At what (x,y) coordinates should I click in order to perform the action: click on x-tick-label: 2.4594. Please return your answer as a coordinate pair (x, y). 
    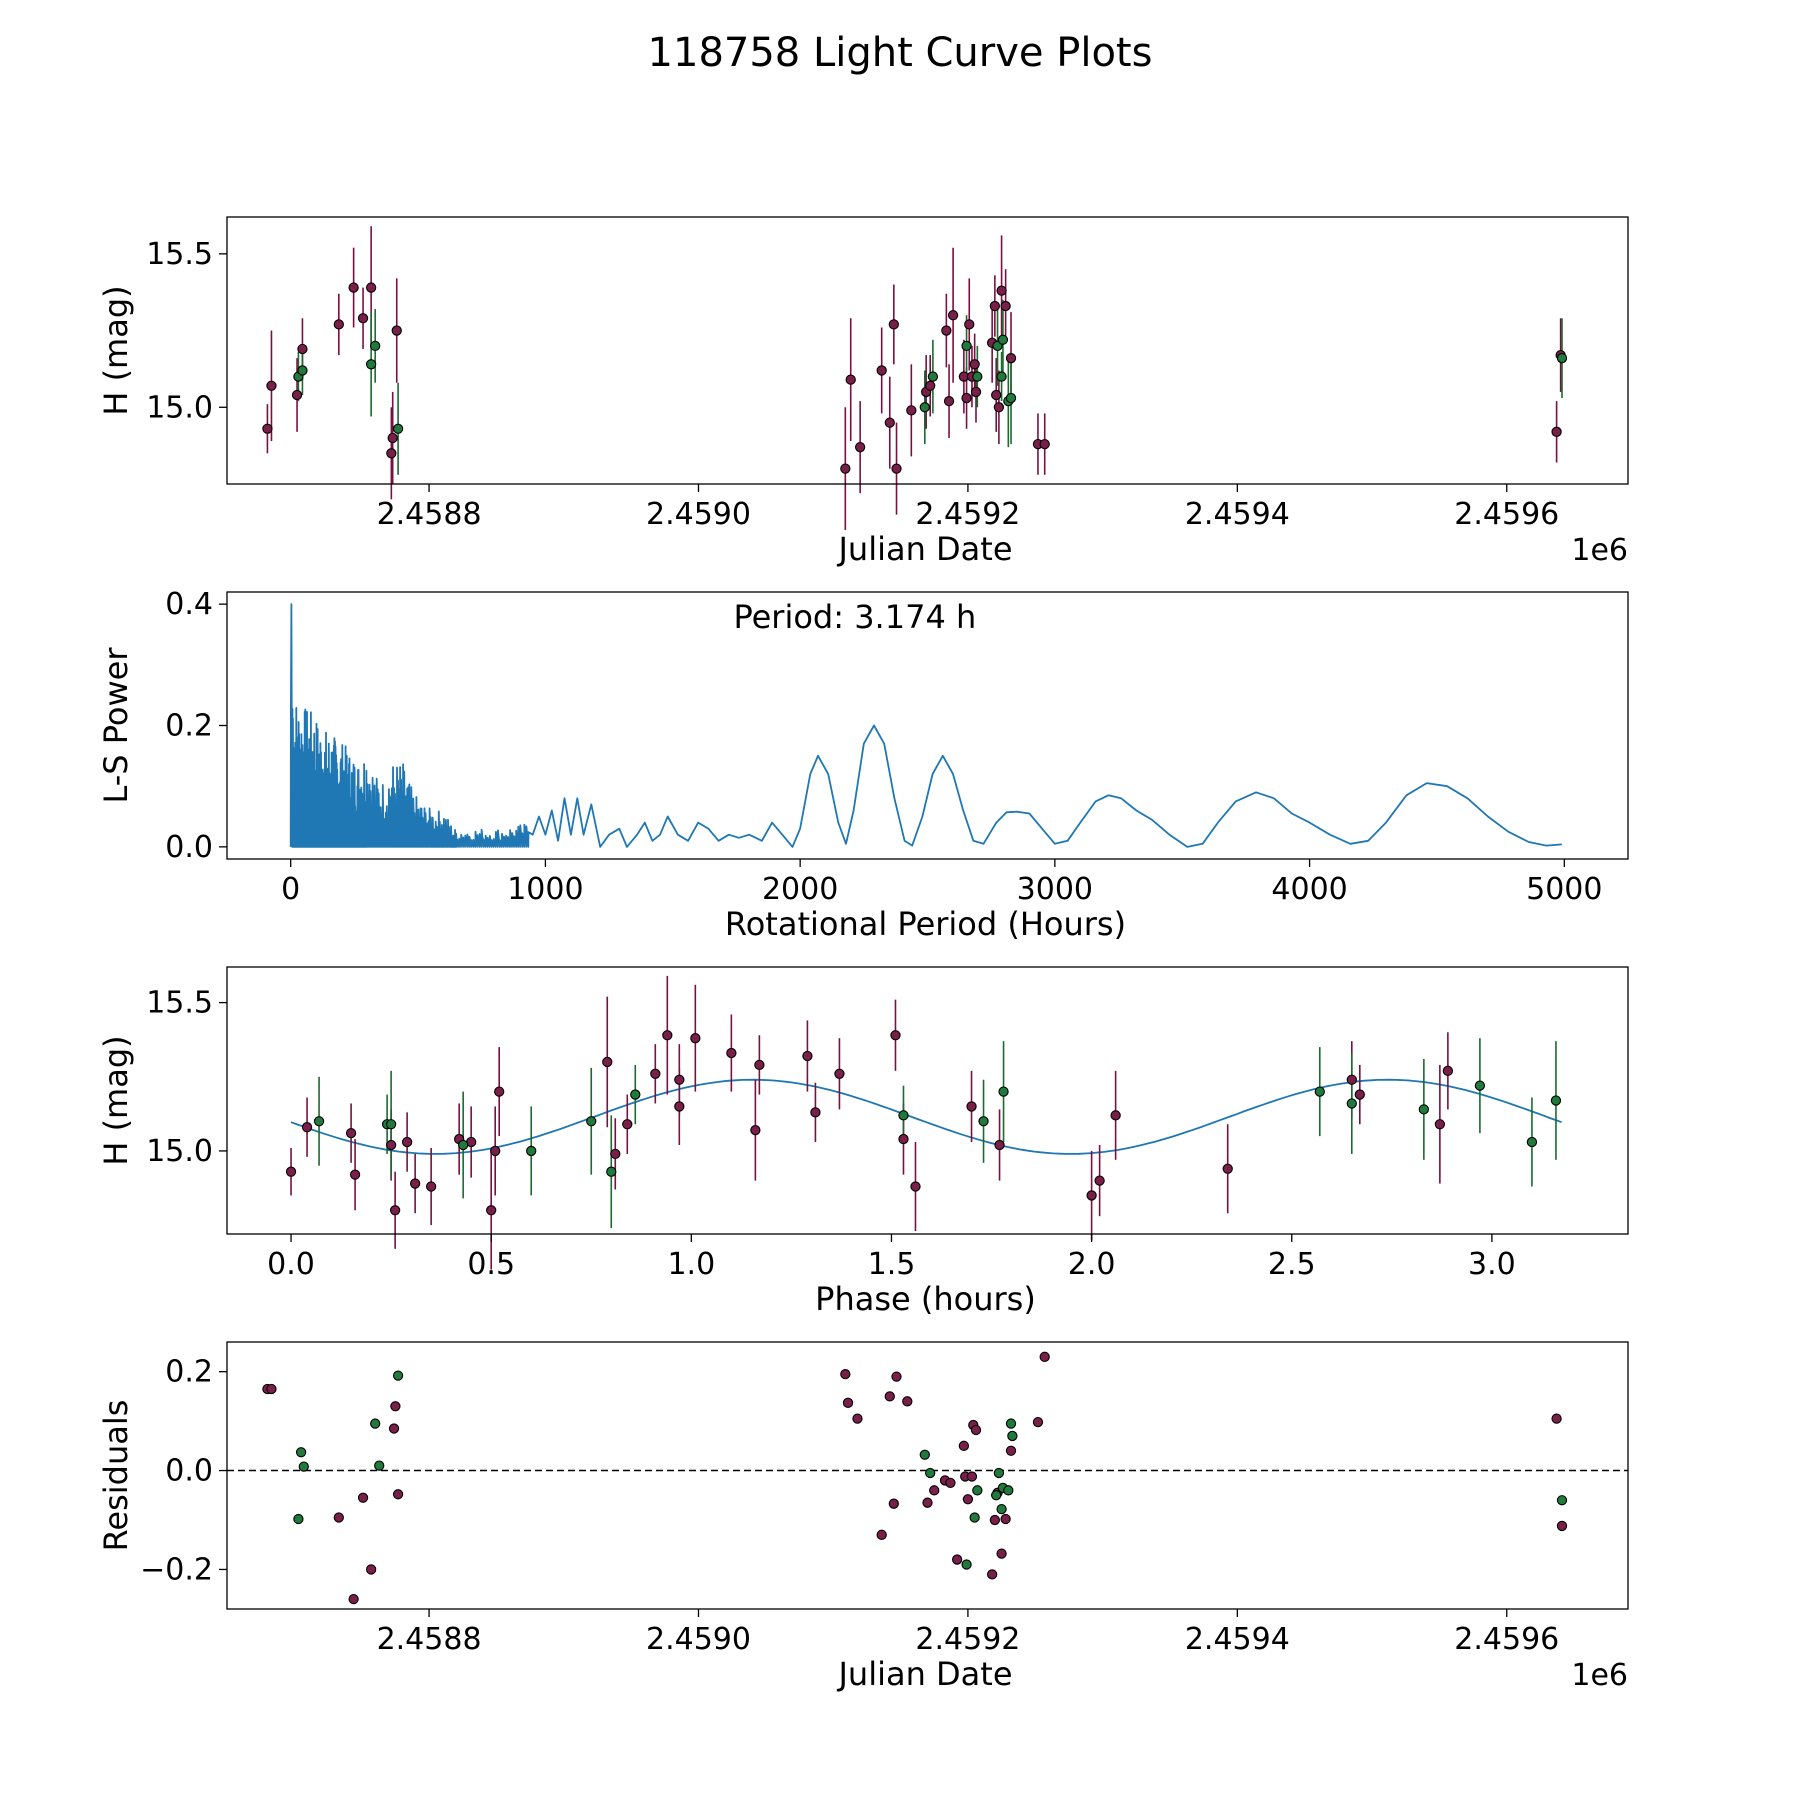
    Looking at the image, I should click on (1237, 514).